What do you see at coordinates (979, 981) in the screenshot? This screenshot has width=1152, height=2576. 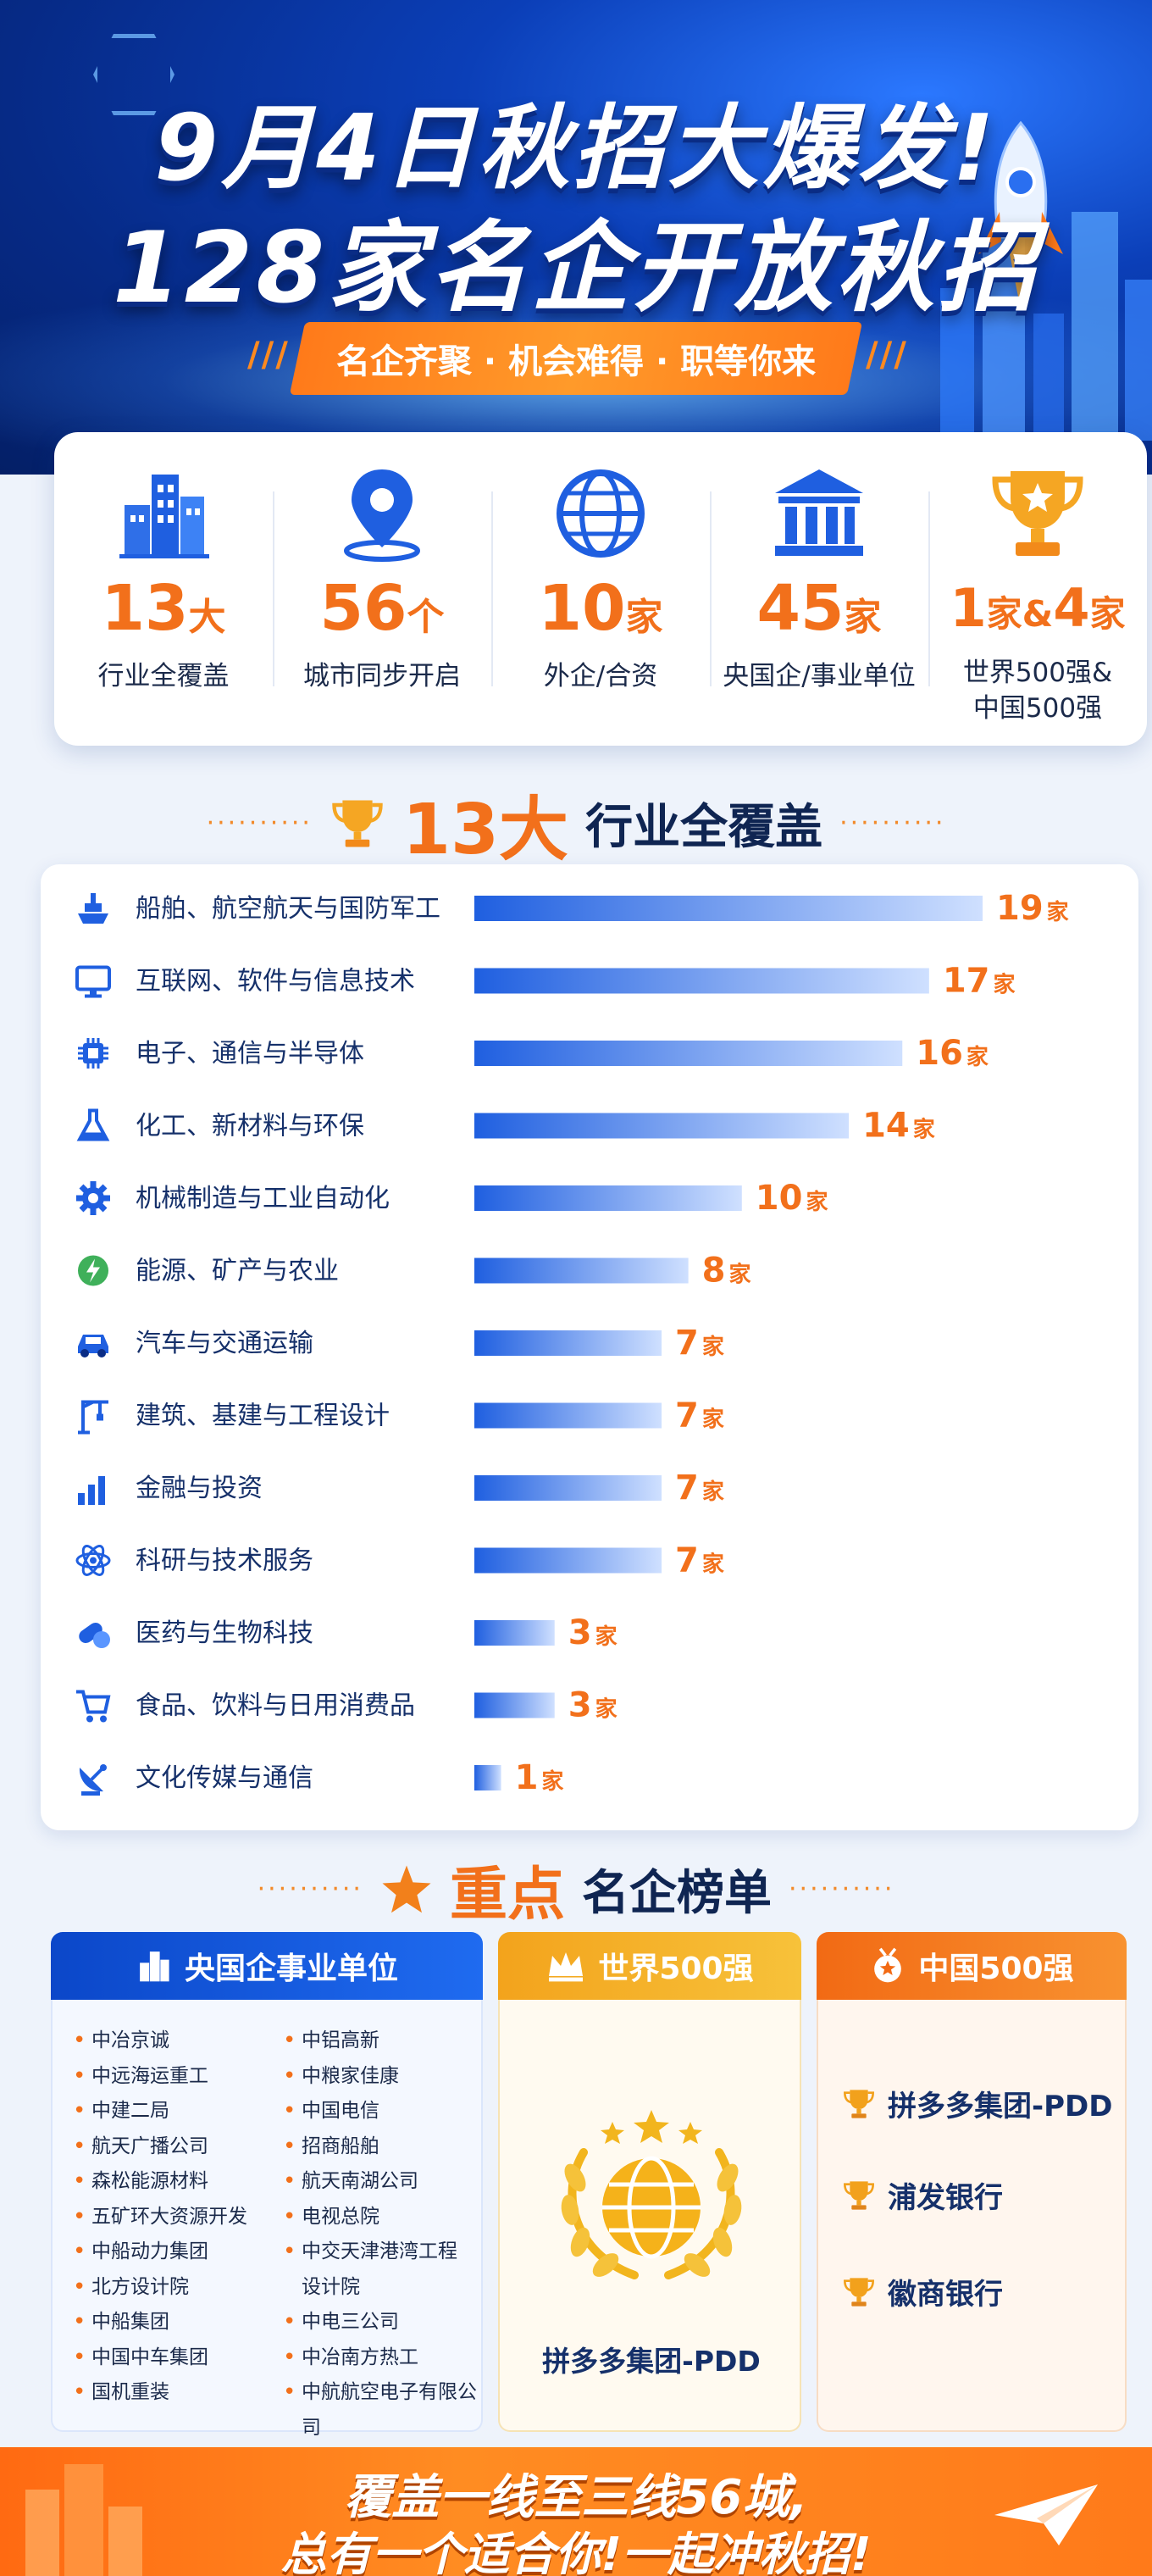 I see `value-label: 17 家` at bounding box center [979, 981].